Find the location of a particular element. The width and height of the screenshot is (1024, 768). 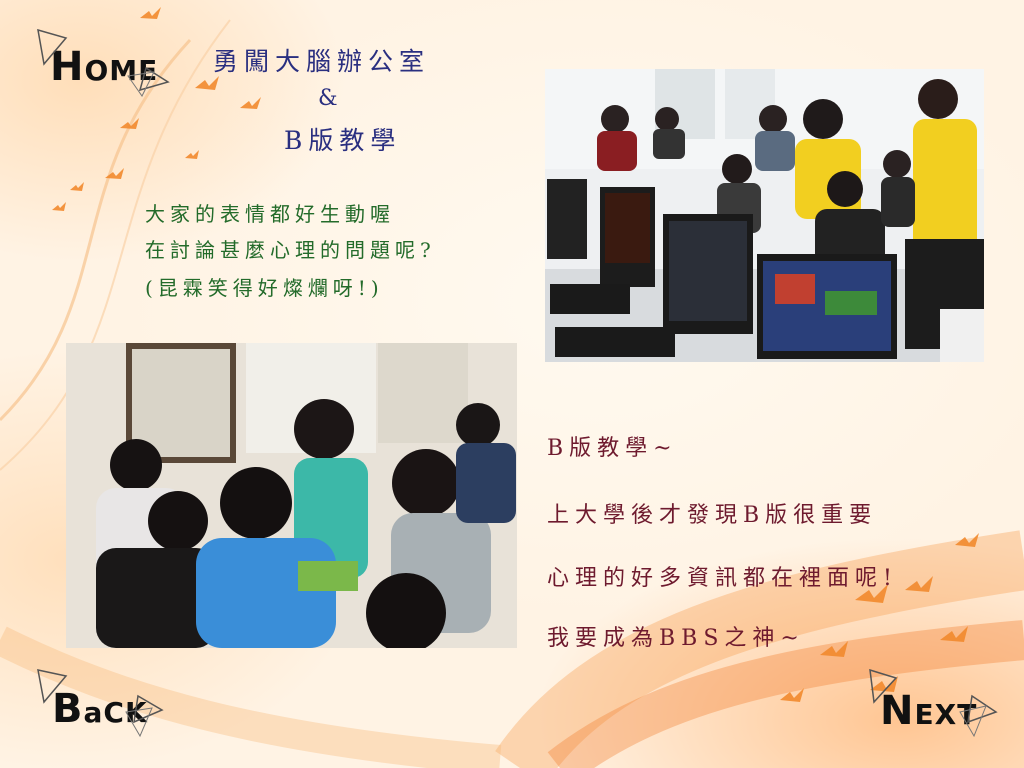

home-button-initial: H is located at coordinates (67, 67).